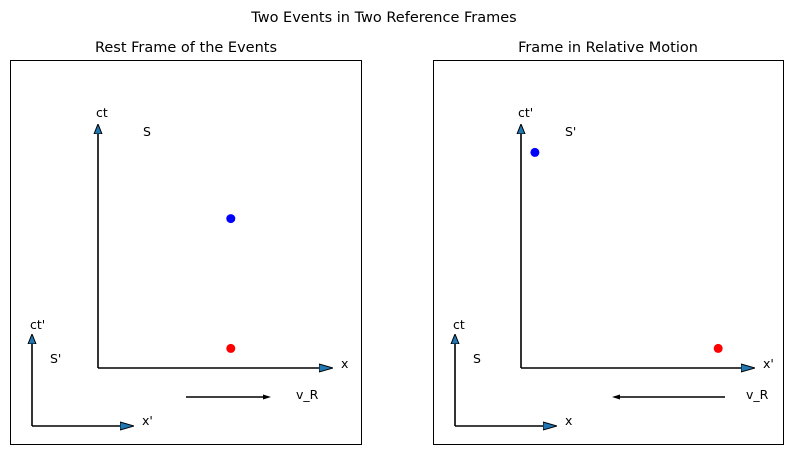 This screenshot has height=455, width=794. Describe the element at coordinates (147, 131) in the screenshot. I see `main-frame-label: S` at that location.